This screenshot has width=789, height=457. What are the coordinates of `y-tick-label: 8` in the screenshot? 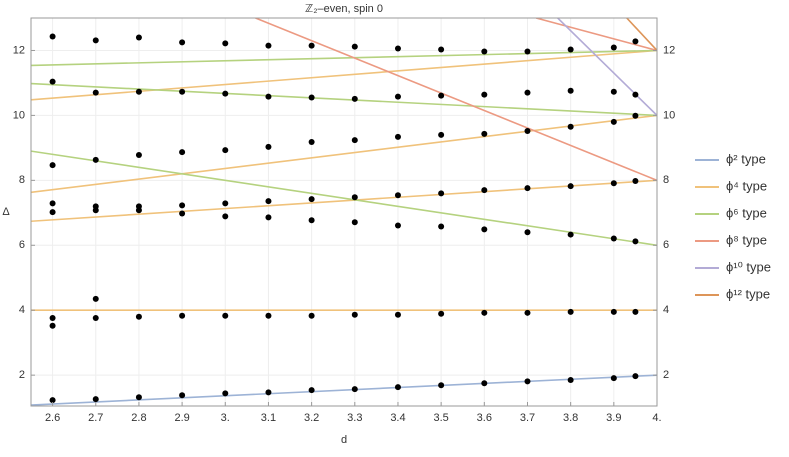 It's located at (22, 180).